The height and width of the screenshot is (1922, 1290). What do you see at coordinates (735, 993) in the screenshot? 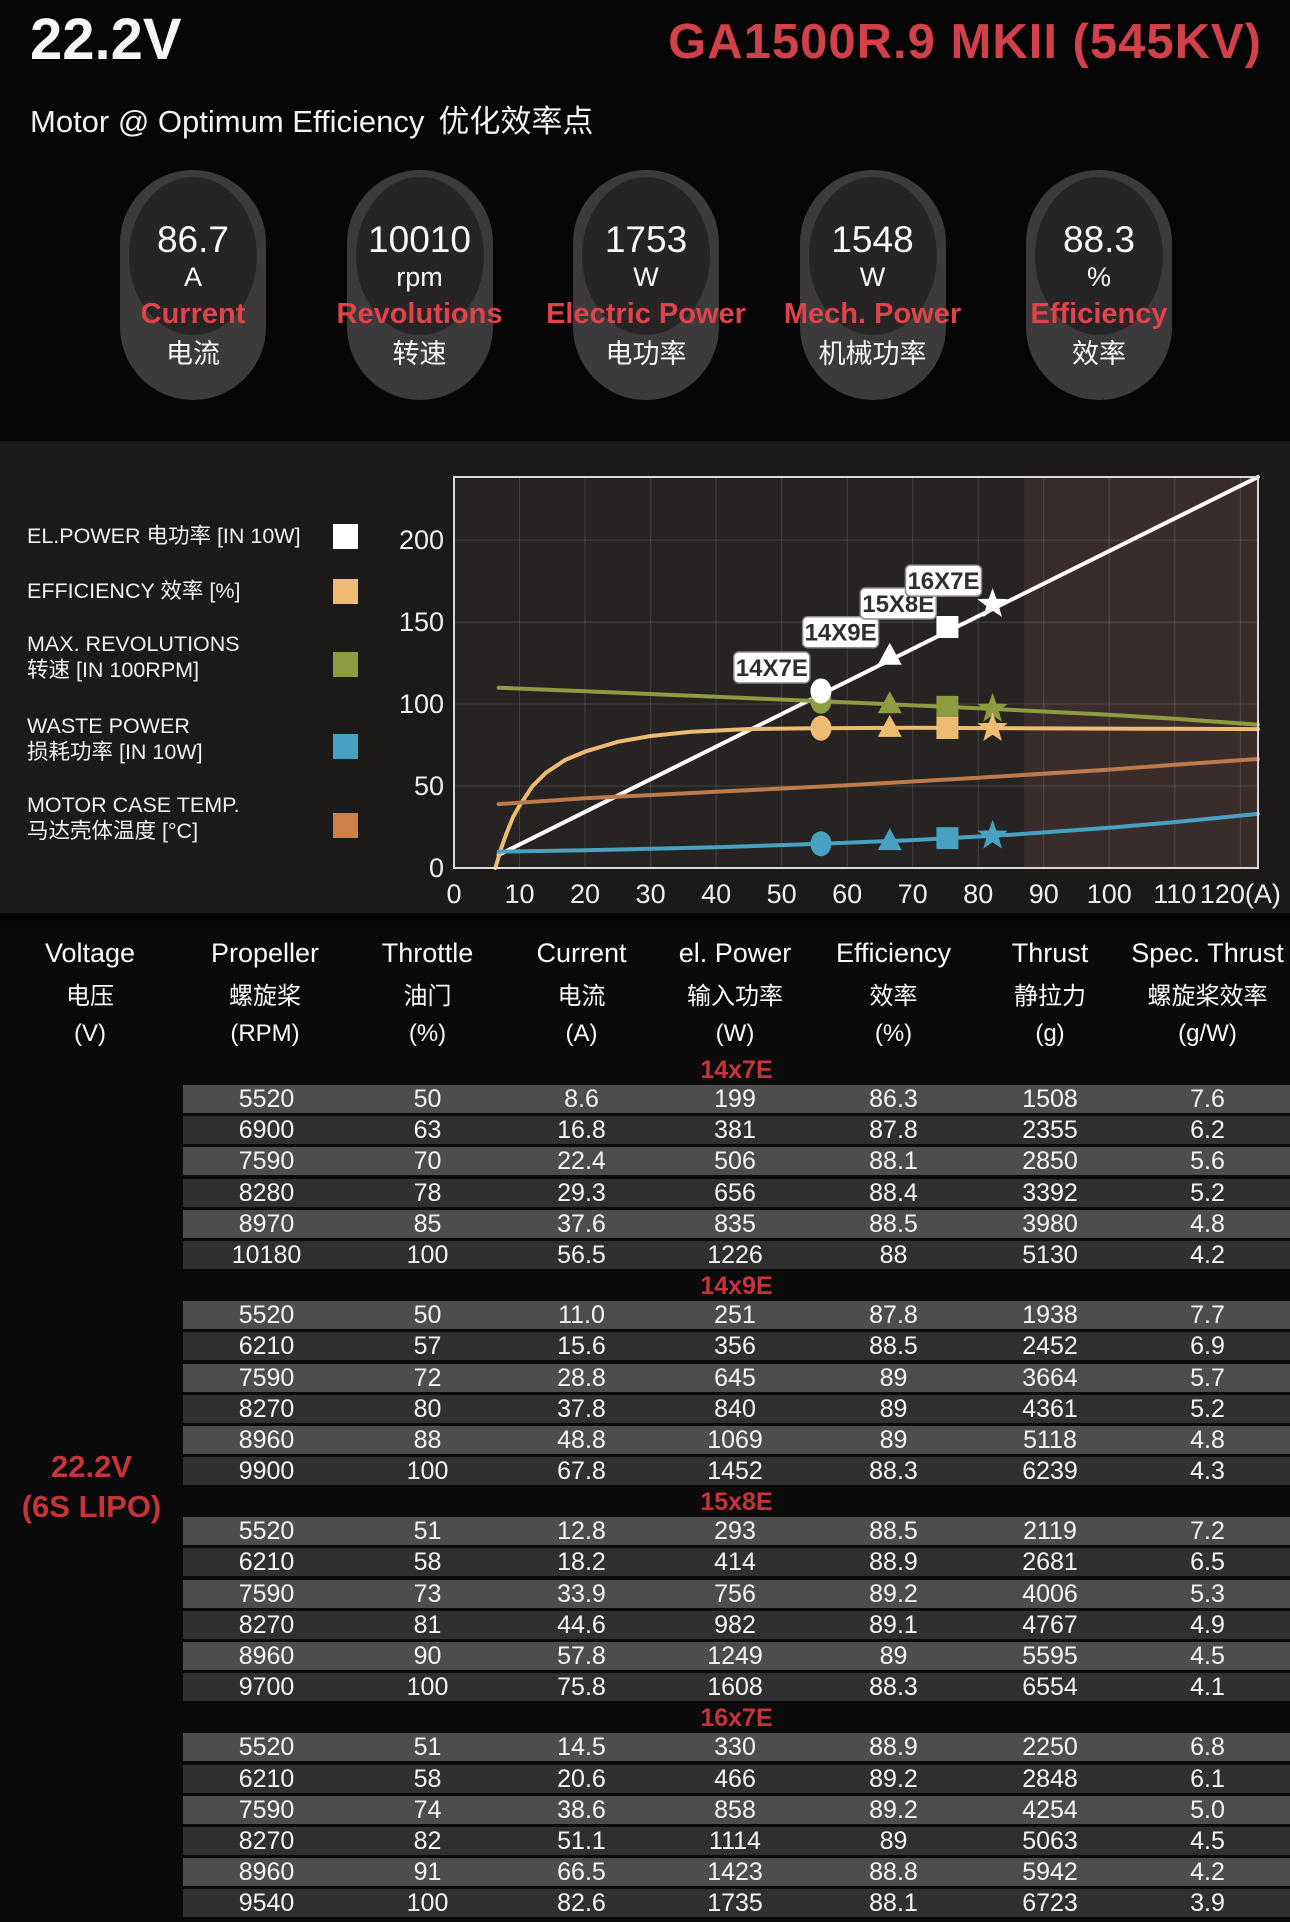
I see `column-header-el-power: el. Power 输入功率 (W)` at bounding box center [735, 993].